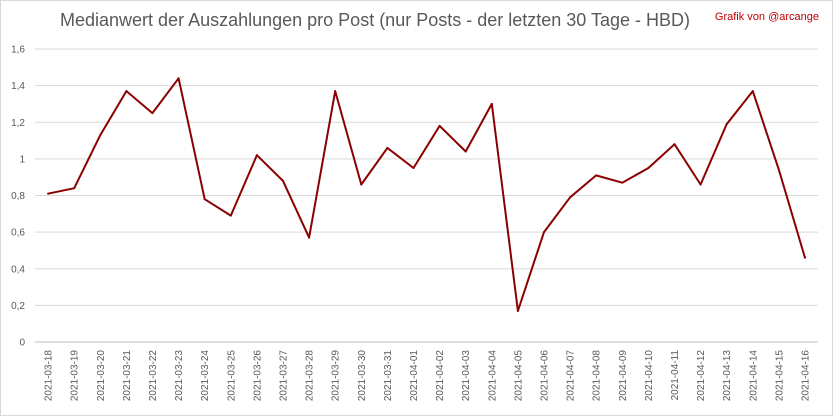  Describe the element at coordinates (179, 376) in the screenshot. I see `x-tick-label: 2021-03-23` at that location.